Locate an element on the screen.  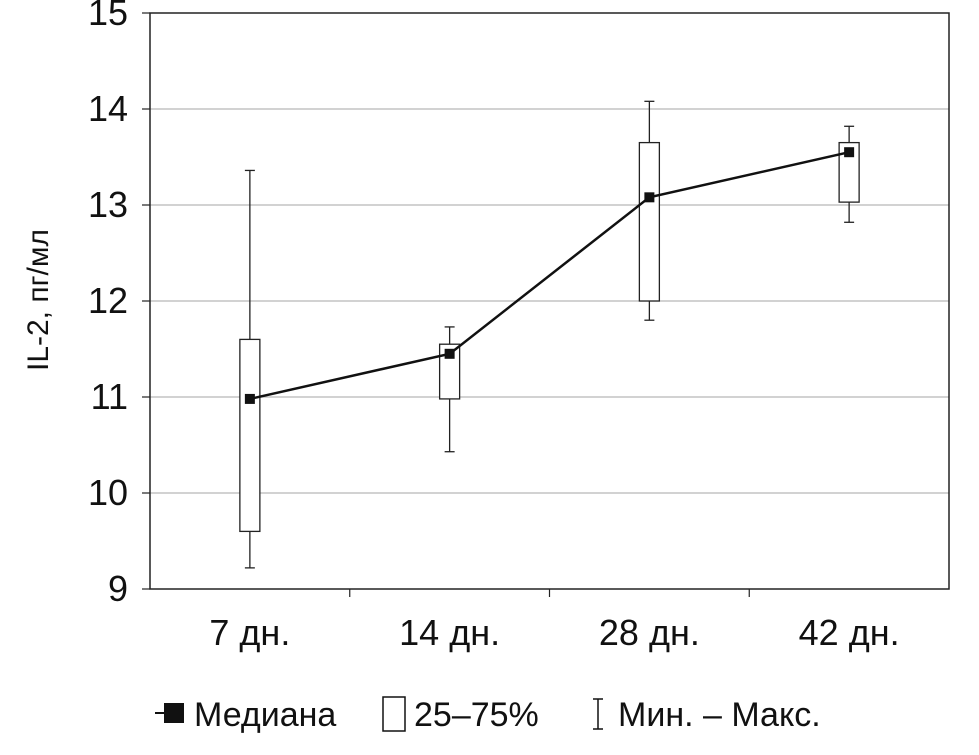
x-tick-label: 42 дн. is located at coordinates (849, 632).